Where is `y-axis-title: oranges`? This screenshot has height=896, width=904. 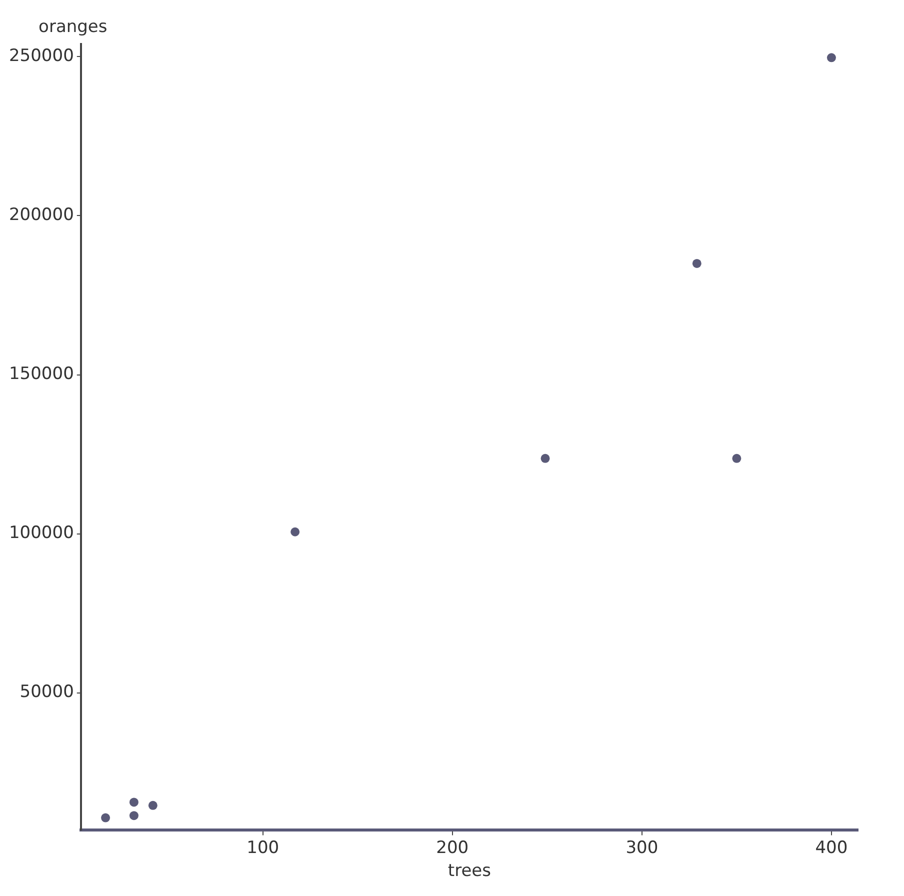 y-axis-title: oranges is located at coordinates (73, 26).